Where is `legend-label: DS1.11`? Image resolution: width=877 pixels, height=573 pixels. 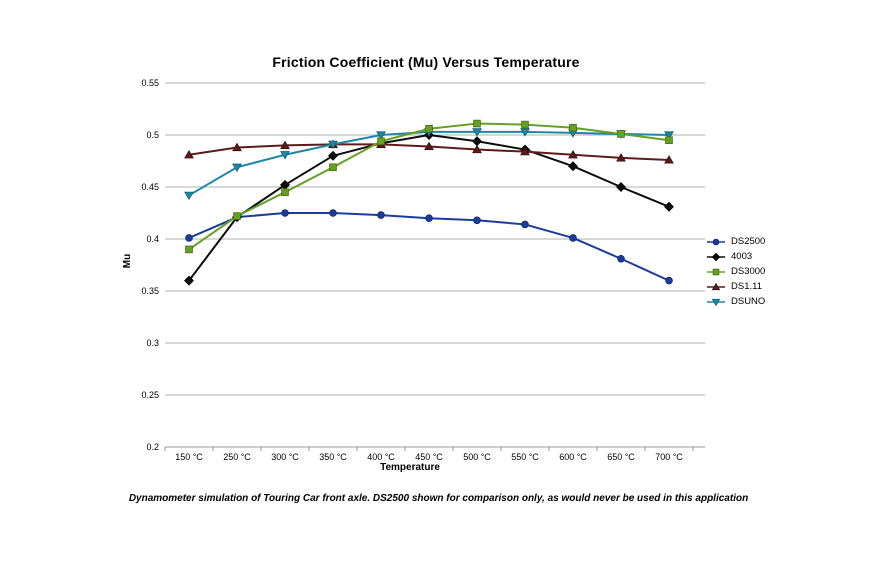 legend-label: DS1.11 is located at coordinates (746, 286).